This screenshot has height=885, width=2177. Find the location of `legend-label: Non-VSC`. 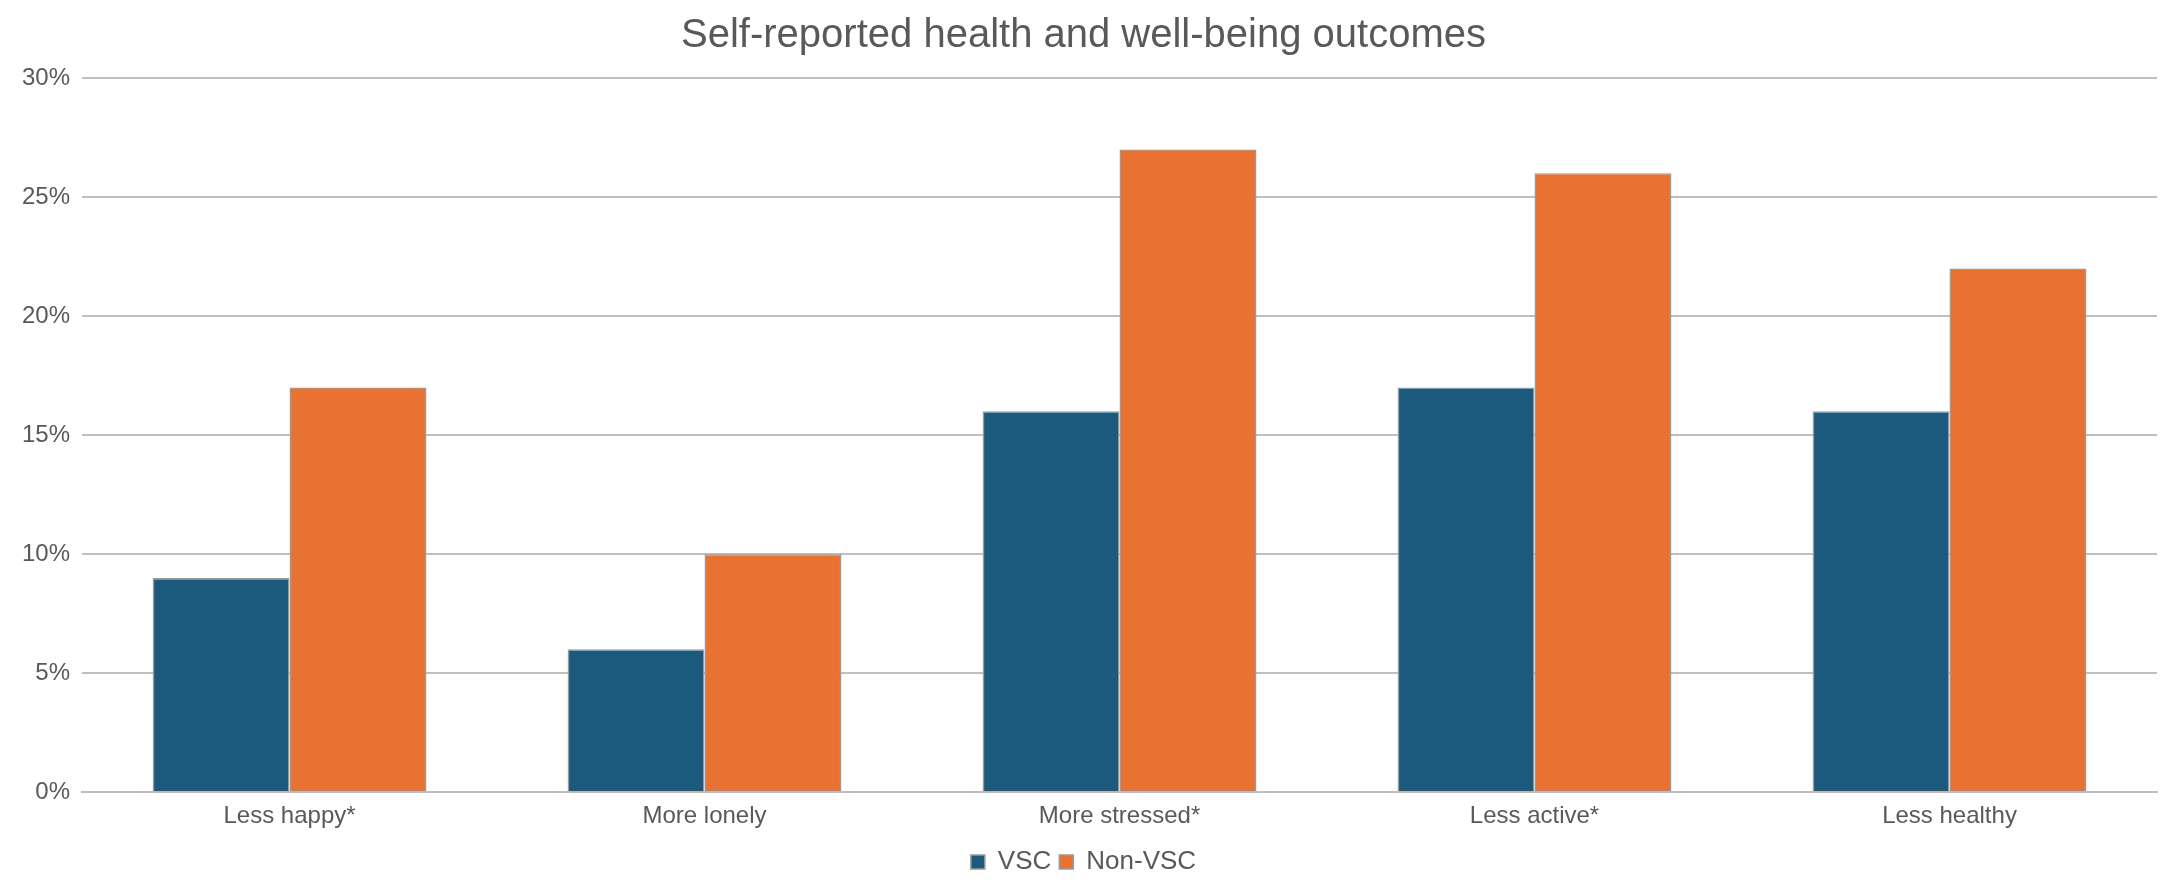

legend-label: Non-VSC is located at coordinates (1141, 860).